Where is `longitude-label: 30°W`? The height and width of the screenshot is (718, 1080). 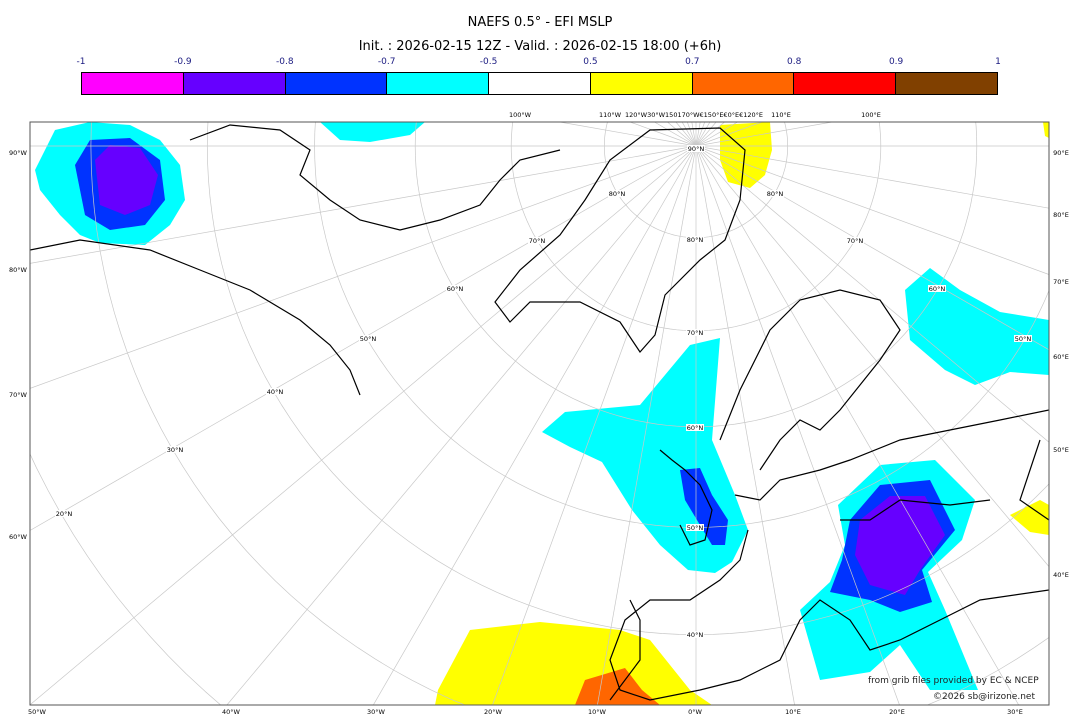
longitude-label: 30°W is located at coordinates (376, 712).